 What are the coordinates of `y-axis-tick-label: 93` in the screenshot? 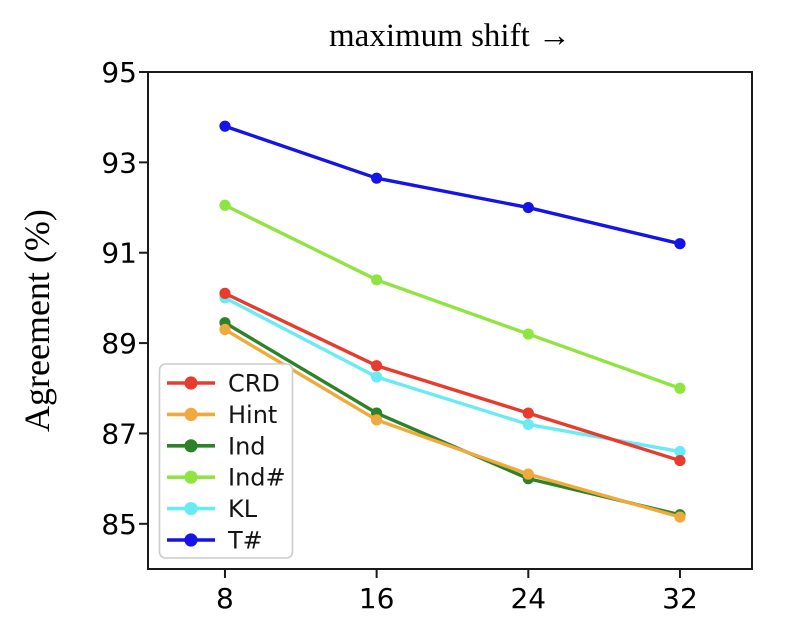 It's located at (119, 162).